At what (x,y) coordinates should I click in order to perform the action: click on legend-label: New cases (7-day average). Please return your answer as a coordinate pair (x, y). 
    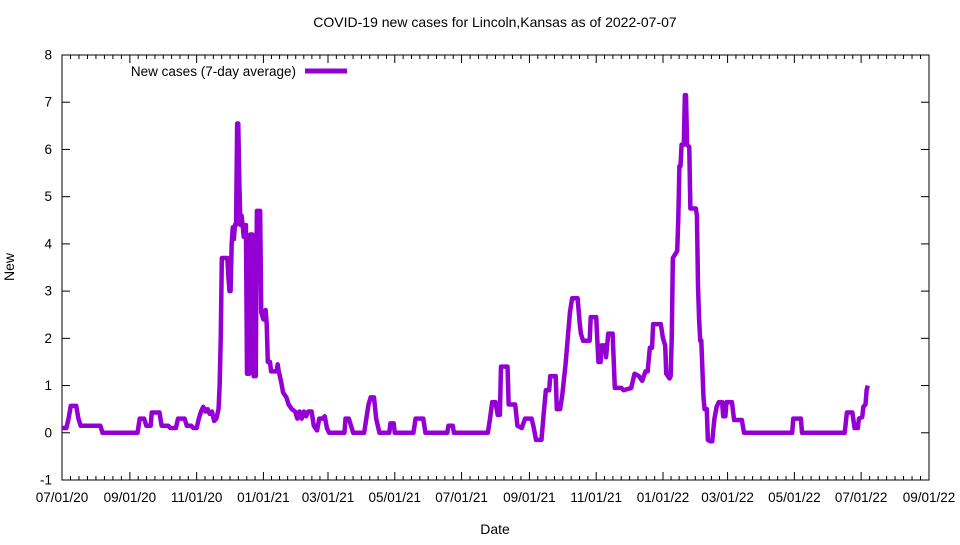
    Looking at the image, I should click on (213, 71).